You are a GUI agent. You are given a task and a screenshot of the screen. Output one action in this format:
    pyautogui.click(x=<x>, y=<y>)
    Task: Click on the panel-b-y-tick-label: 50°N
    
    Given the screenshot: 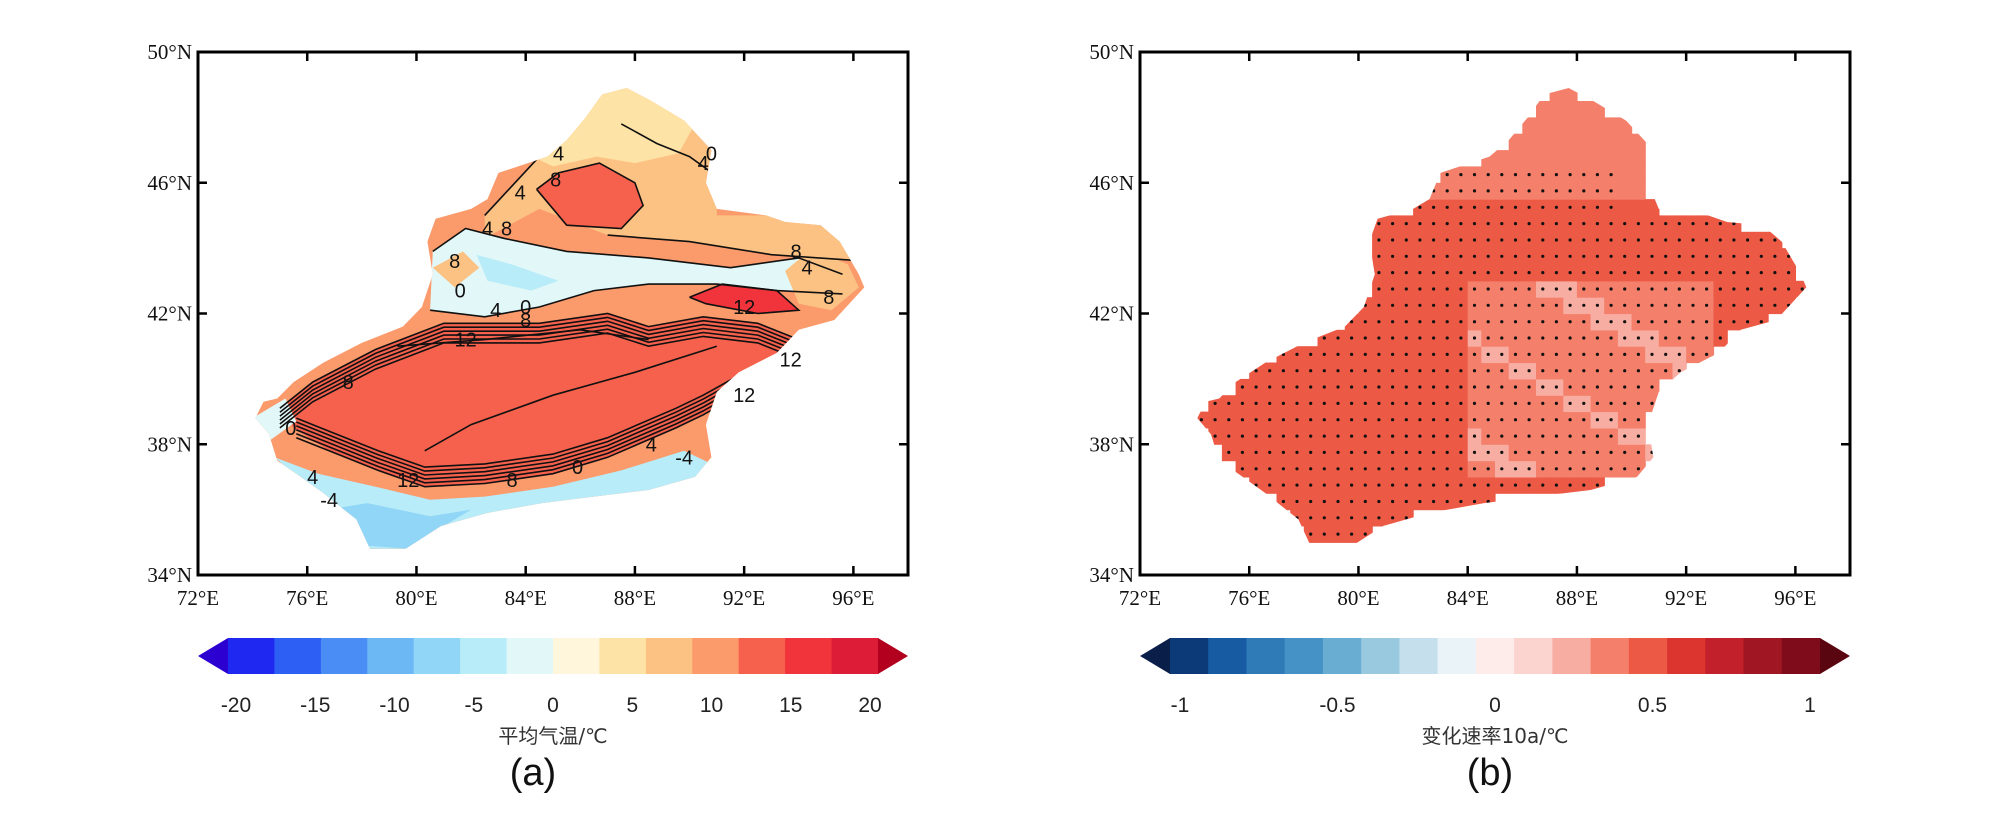 What is the action you would take?
    pyautogui.click(x=1111, y=52)
    